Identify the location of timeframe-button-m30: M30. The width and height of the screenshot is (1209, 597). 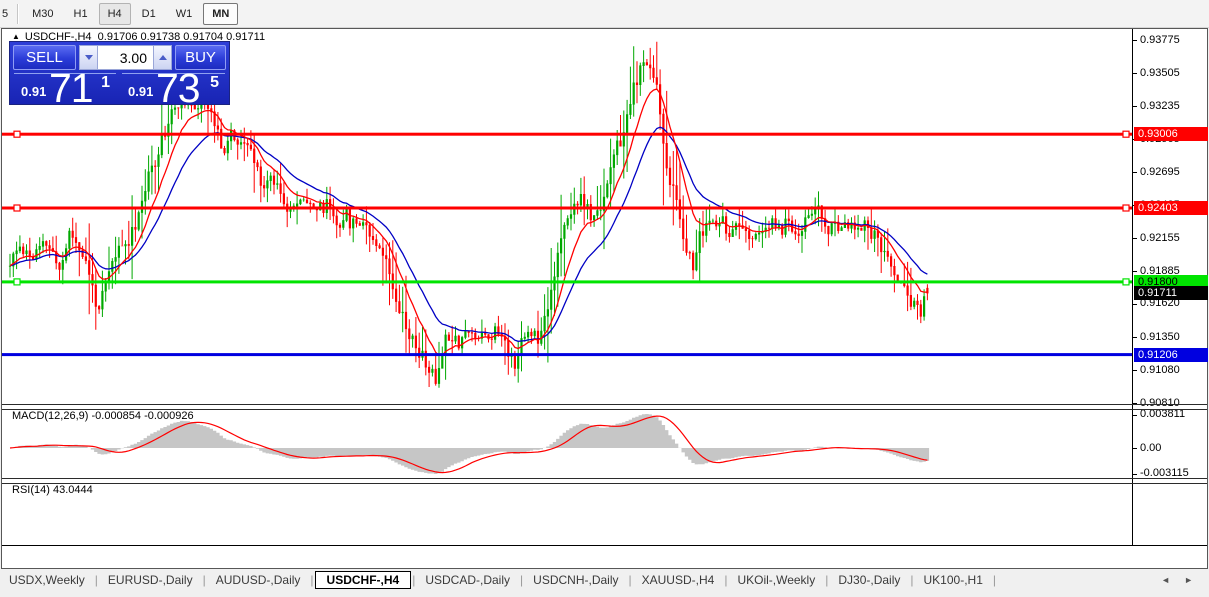
(43, 13).